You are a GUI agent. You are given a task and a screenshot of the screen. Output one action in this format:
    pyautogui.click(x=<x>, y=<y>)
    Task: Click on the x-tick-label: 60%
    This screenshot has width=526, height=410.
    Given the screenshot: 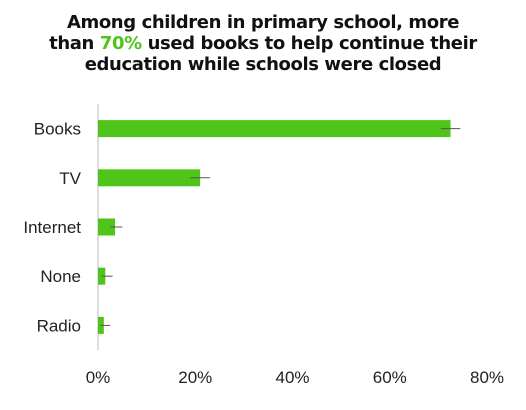 What is the action you would take?
    pyautogui.click(x=390, y=377)
    